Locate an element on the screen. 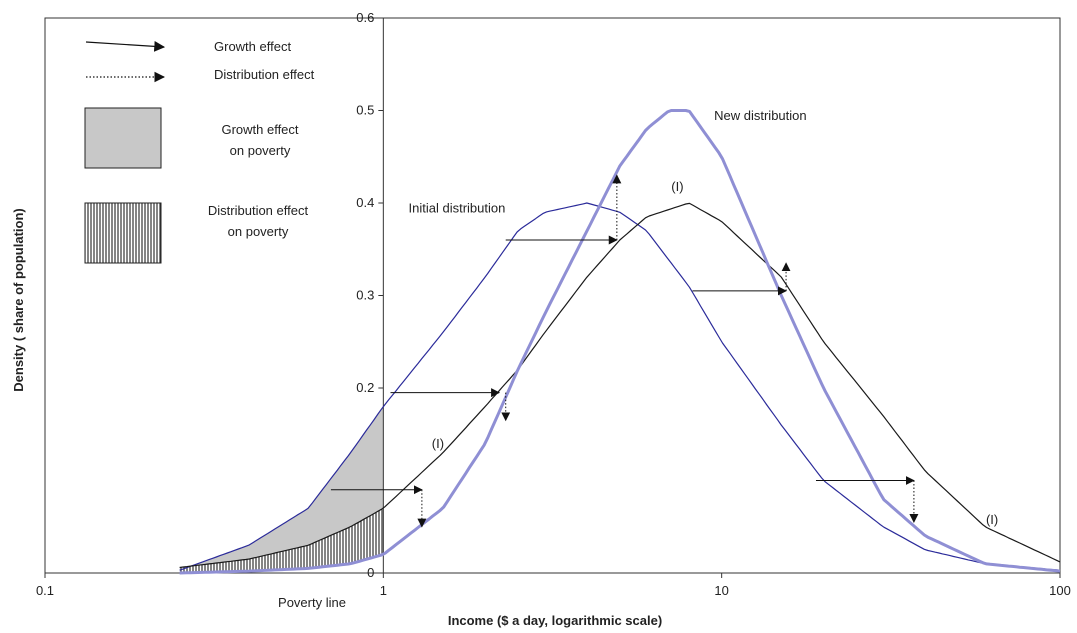  legend-growth-poverty-label-line1: Growth effect is located at coordinates (259, 129).